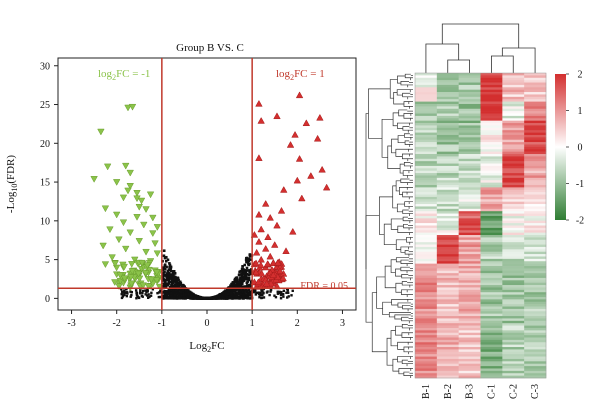  What do you see at coordinates (45, 66) in the screenshot?
I see `y-tick-label: 30` at bounding box center [45, 66].